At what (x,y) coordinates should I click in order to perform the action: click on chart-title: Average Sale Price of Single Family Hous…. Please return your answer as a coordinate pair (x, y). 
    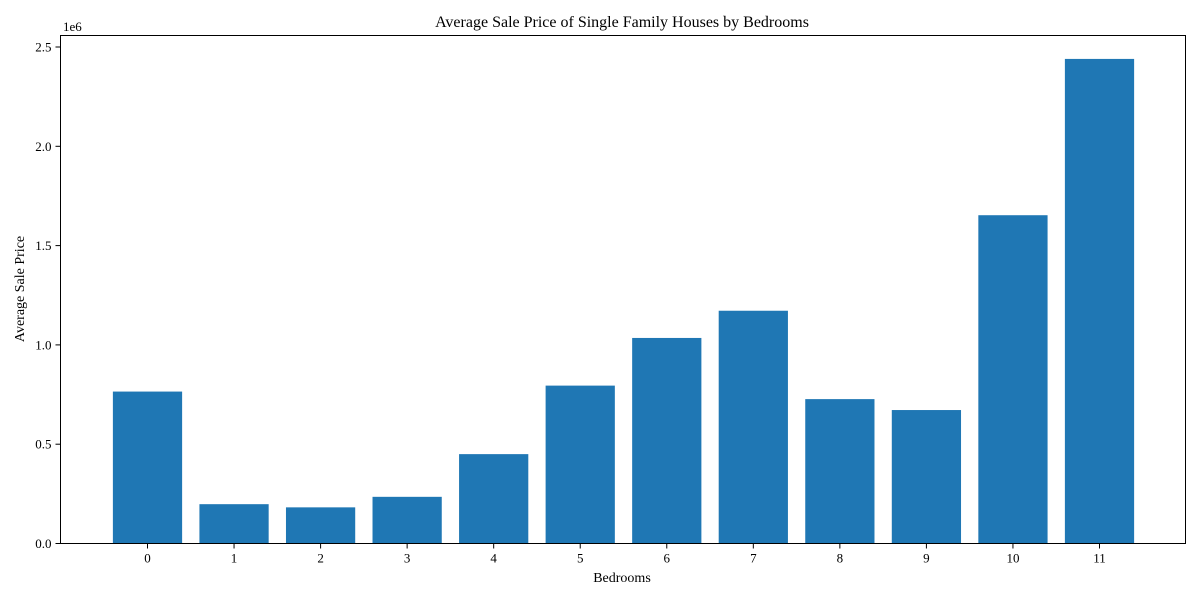
    Looking at the image, I should click on (622, 22).